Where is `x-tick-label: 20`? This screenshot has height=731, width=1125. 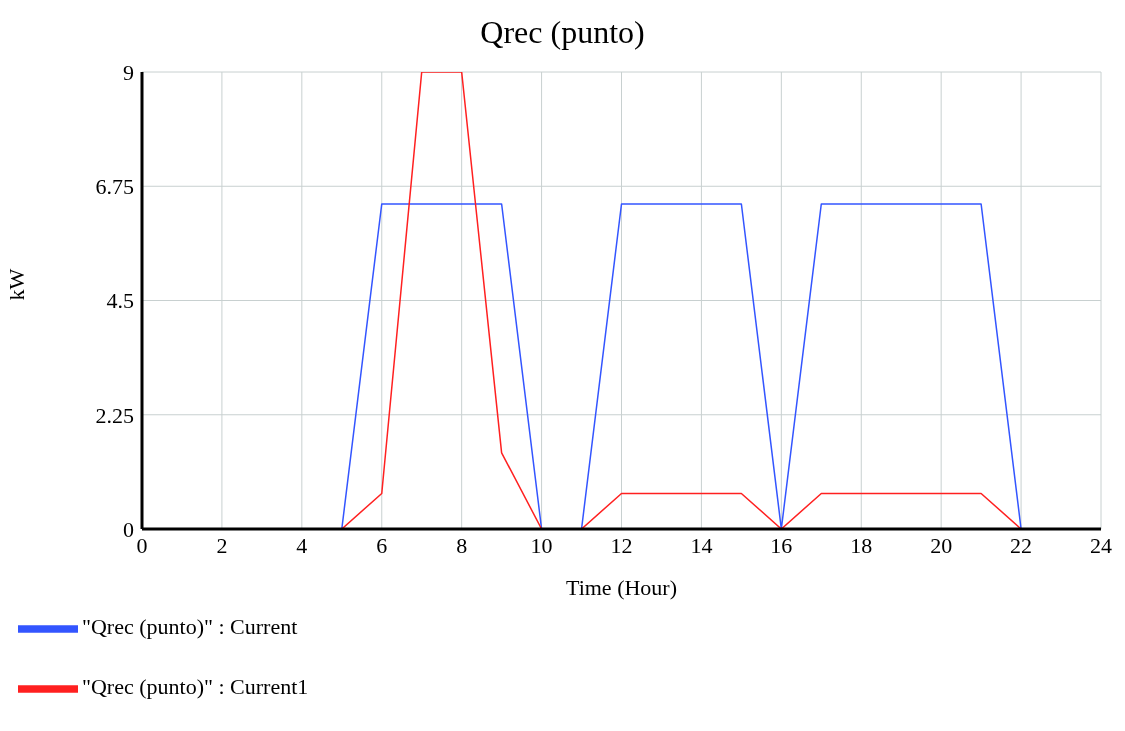 x-tick-label: 20 is located at coordinates (941, 545).